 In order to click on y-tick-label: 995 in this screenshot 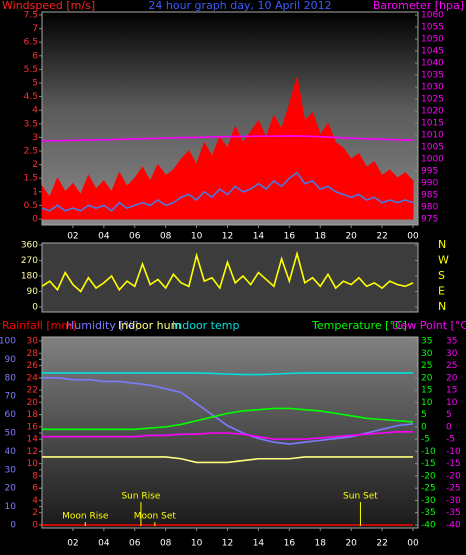, I will do `click(429, 172)`.